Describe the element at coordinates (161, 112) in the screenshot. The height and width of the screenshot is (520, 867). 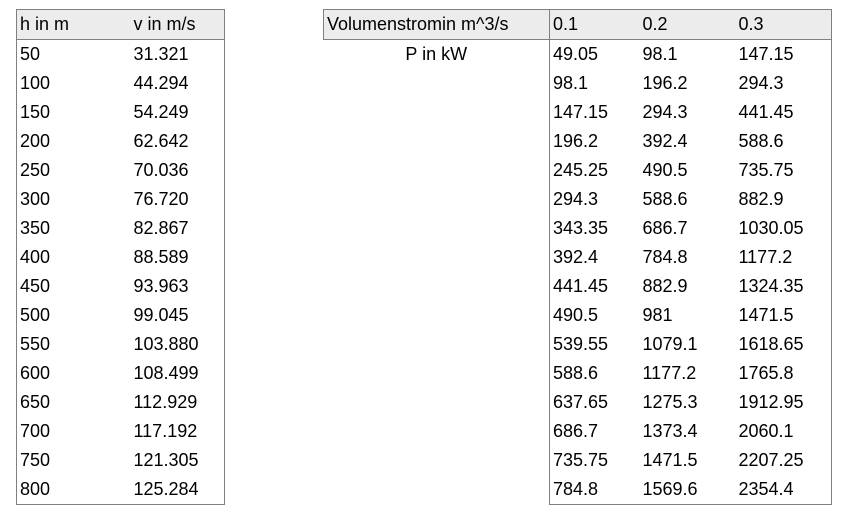
I see `velocity-cell: 54.249` at that location.